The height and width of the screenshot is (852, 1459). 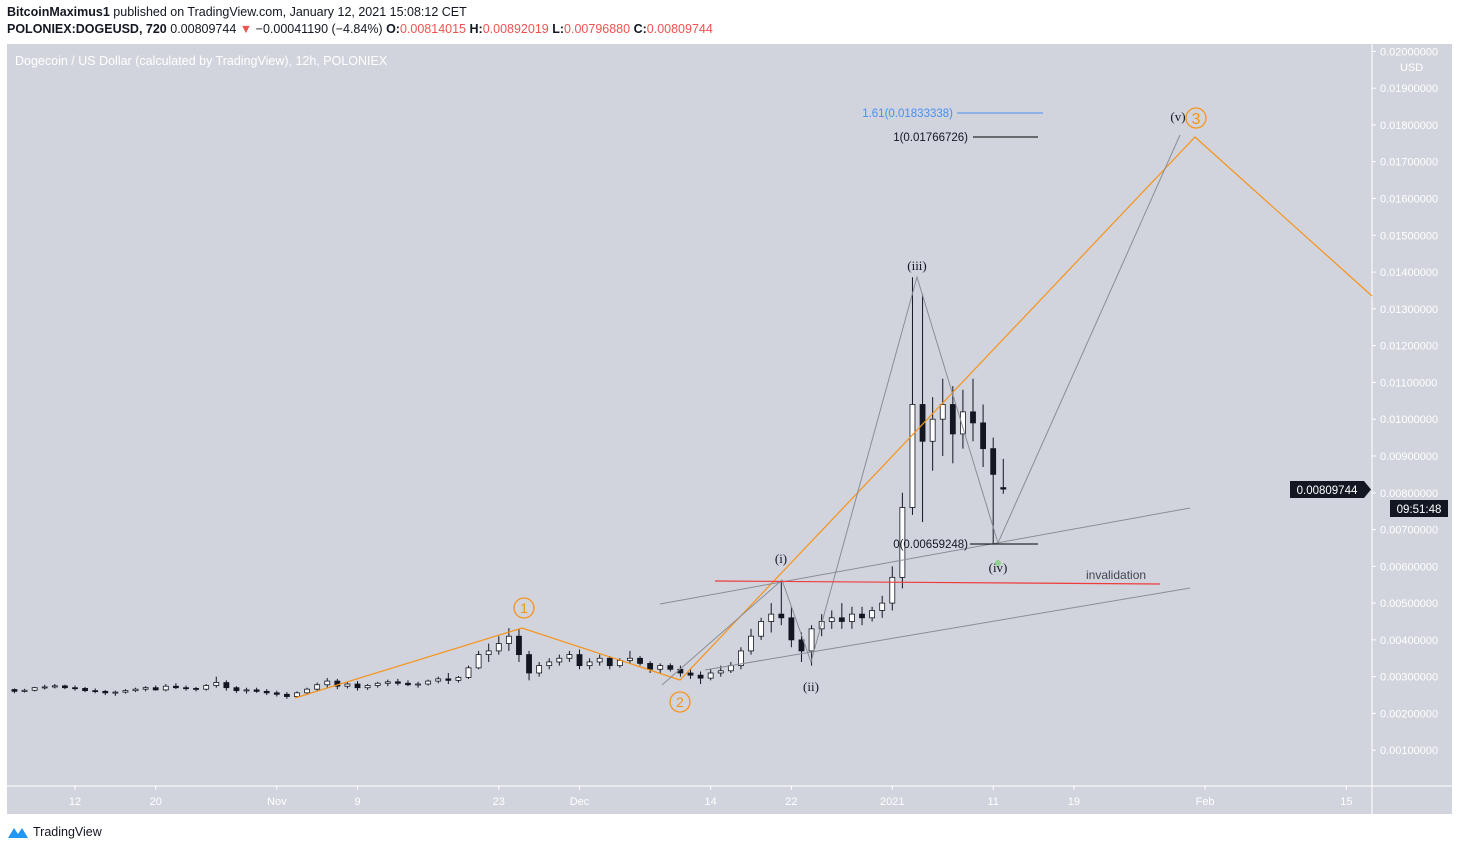 I want to click on wave-i-label: (i), so click(x=781, y=558).